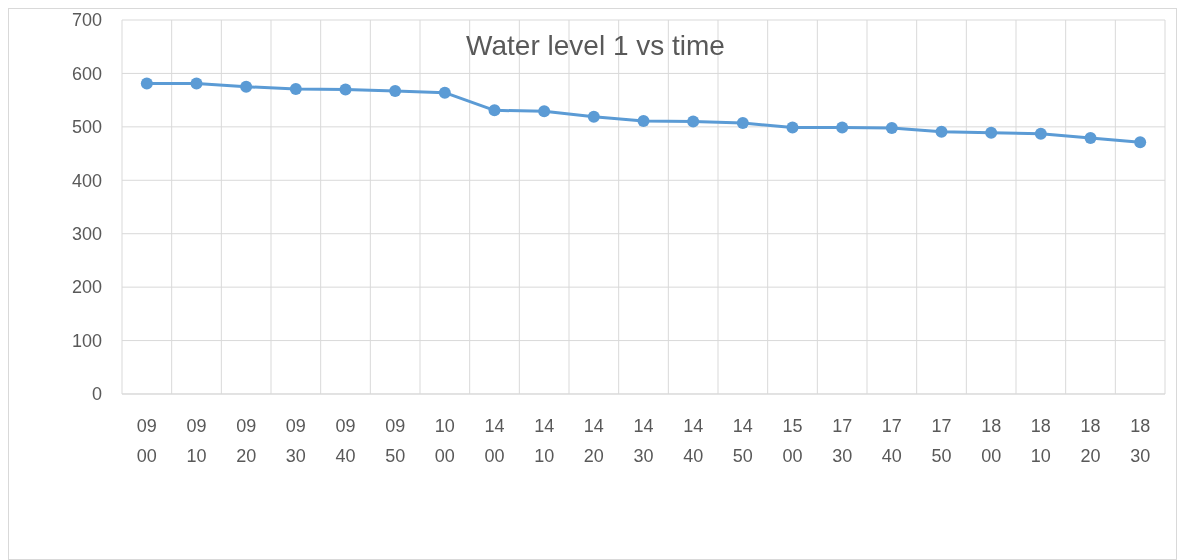  What do you see at coordinates (196, 441) in the screenshot?
I see `x-tick-label: 09 10` at bounding box center [196, 441].